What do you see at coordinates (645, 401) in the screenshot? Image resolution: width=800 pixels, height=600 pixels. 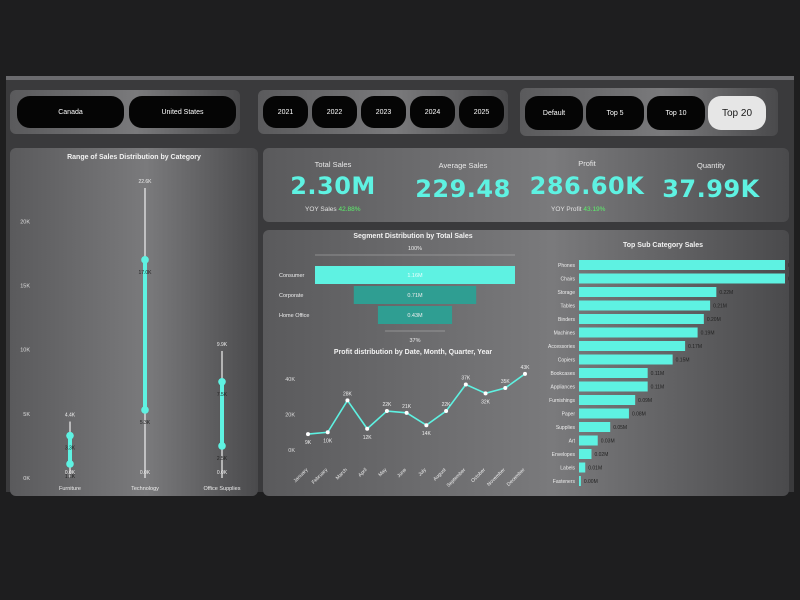 I see `bar-value-label: 0.09M` at bounding box center [645, 401].